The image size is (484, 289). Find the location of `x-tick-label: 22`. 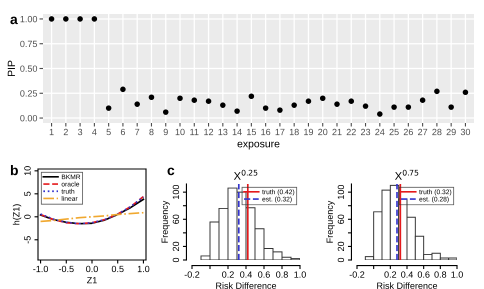

x-tick-label: 22 is located at coordinates (351, 132).